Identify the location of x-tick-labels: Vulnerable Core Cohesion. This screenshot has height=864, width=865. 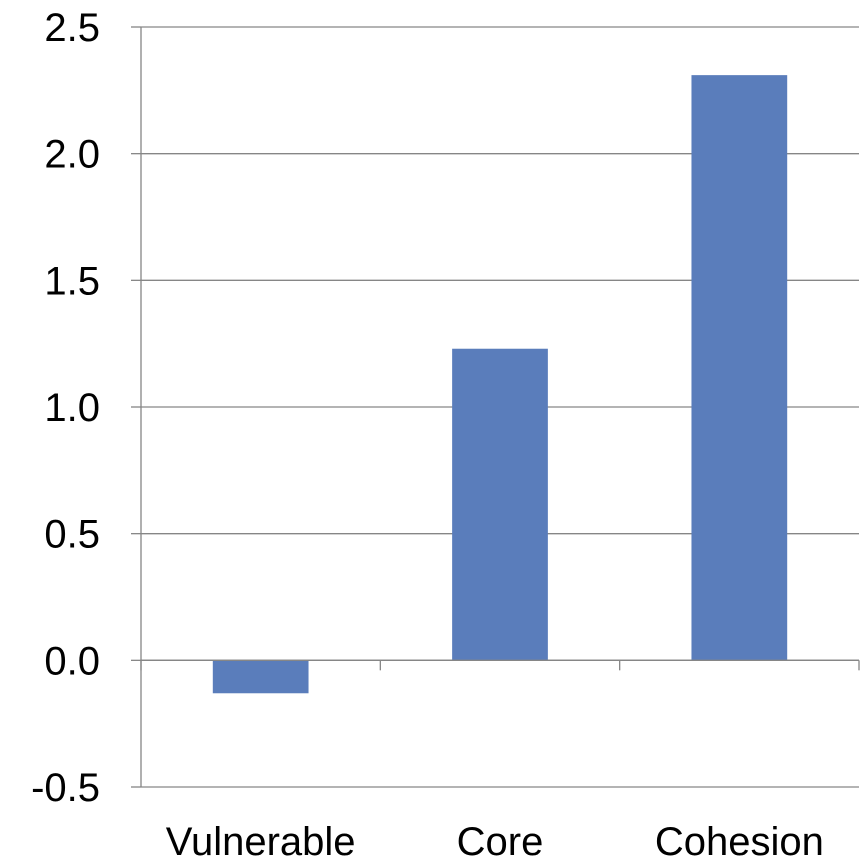
(495, 842).